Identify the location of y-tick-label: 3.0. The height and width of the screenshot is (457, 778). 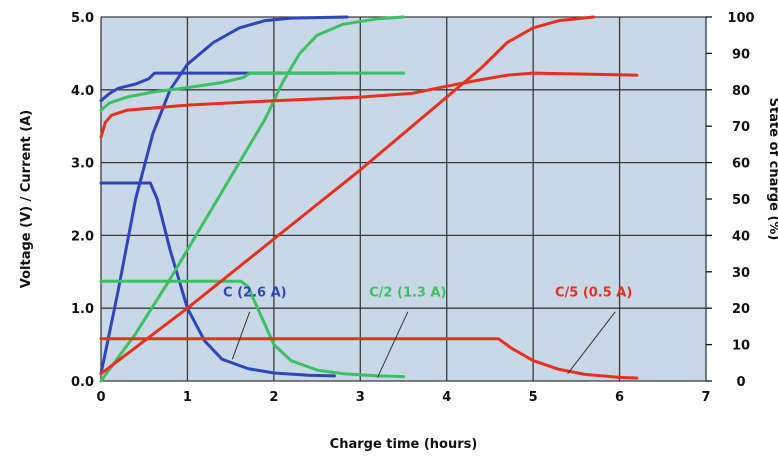
(82, 164).